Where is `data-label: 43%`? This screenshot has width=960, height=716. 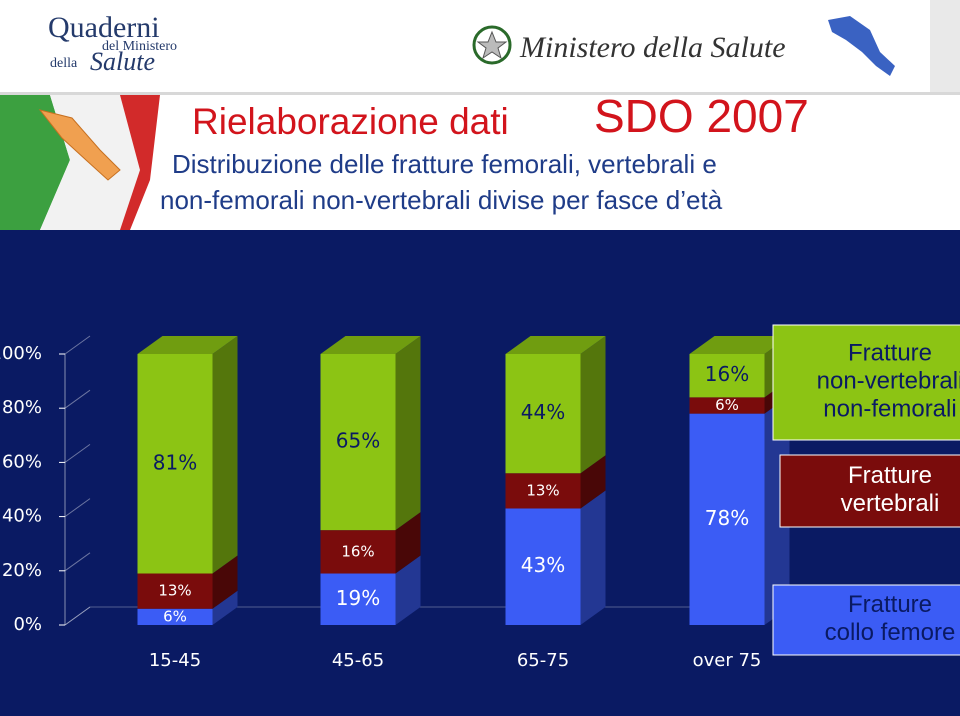
data-label: 43% is located at coordinates (543, 565).